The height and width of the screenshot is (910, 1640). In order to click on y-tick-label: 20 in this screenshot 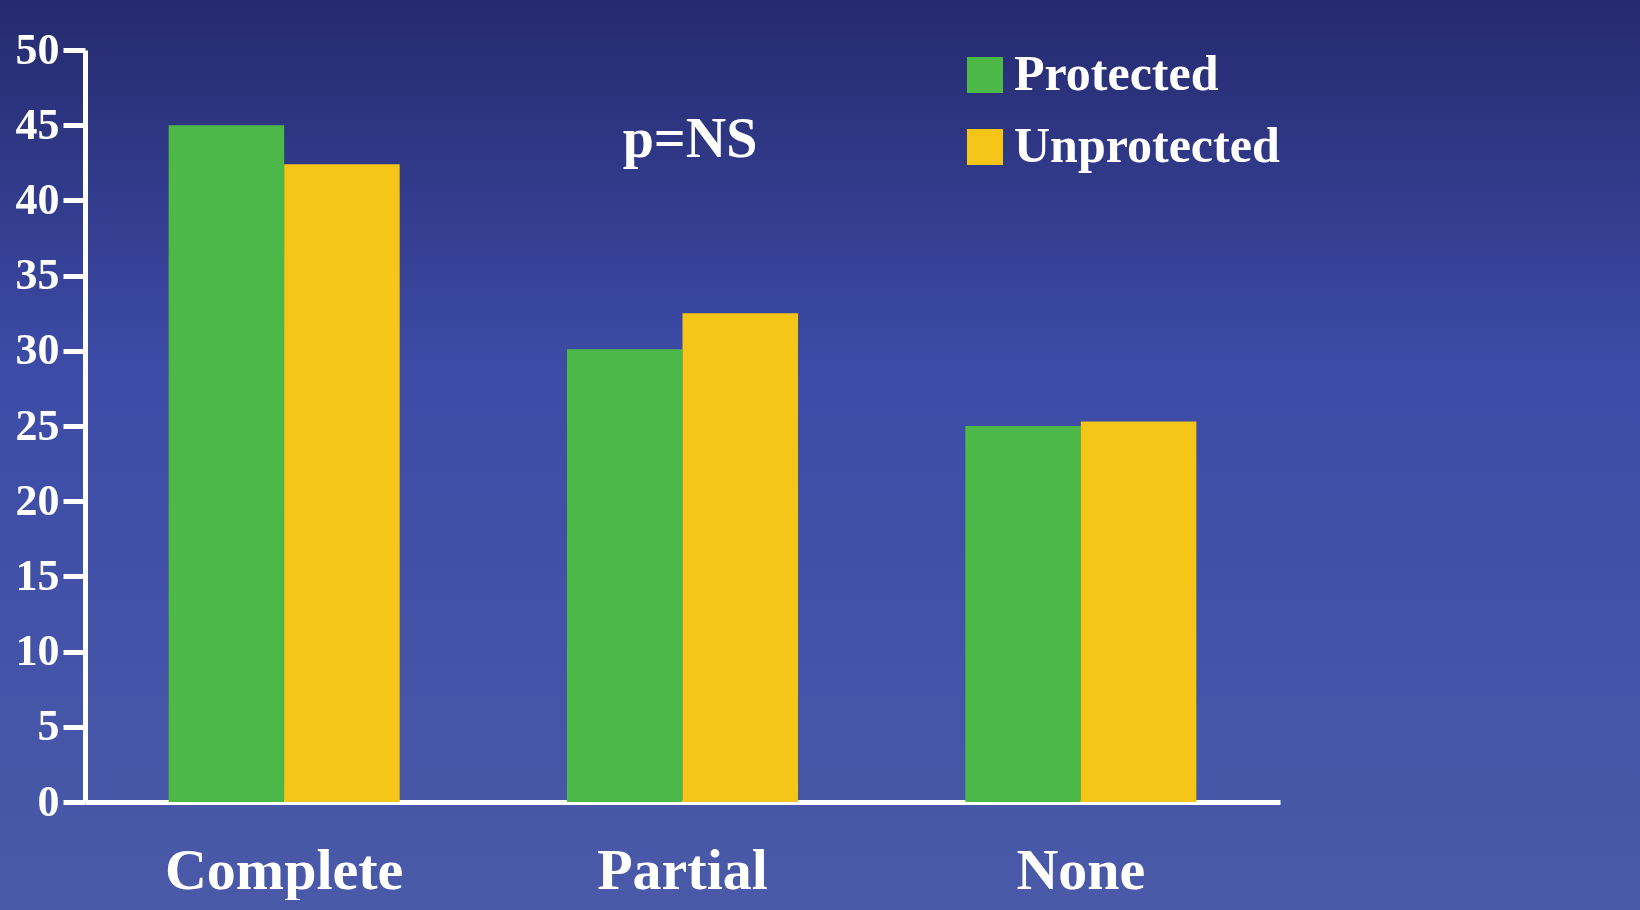, I will do `click(37, 500)`.